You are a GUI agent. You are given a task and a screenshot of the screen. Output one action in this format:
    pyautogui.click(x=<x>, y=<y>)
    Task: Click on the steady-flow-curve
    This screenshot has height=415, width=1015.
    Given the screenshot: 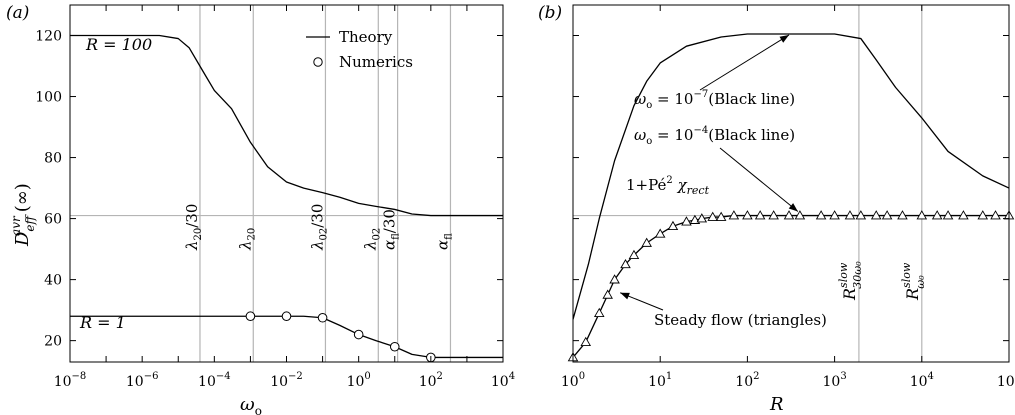 What is the action you would take?
    pyautogui.click(x=790, y=286)
    